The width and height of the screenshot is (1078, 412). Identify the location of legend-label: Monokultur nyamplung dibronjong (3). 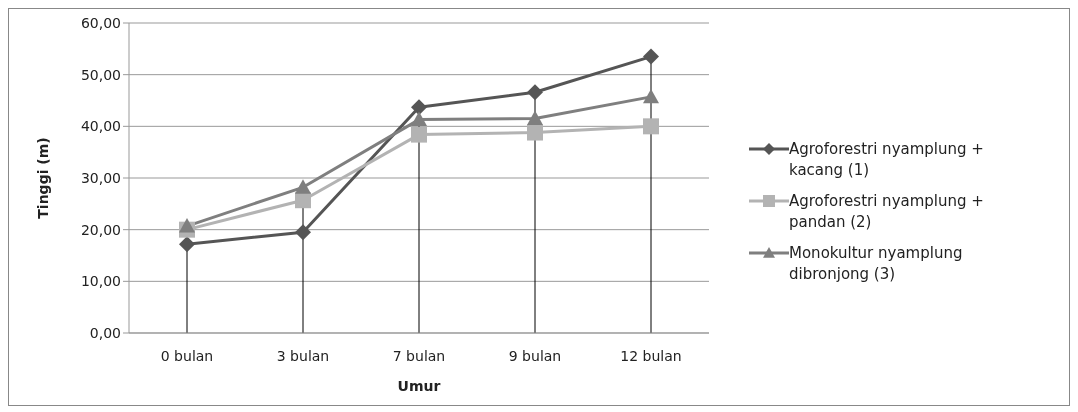
(876, 264).